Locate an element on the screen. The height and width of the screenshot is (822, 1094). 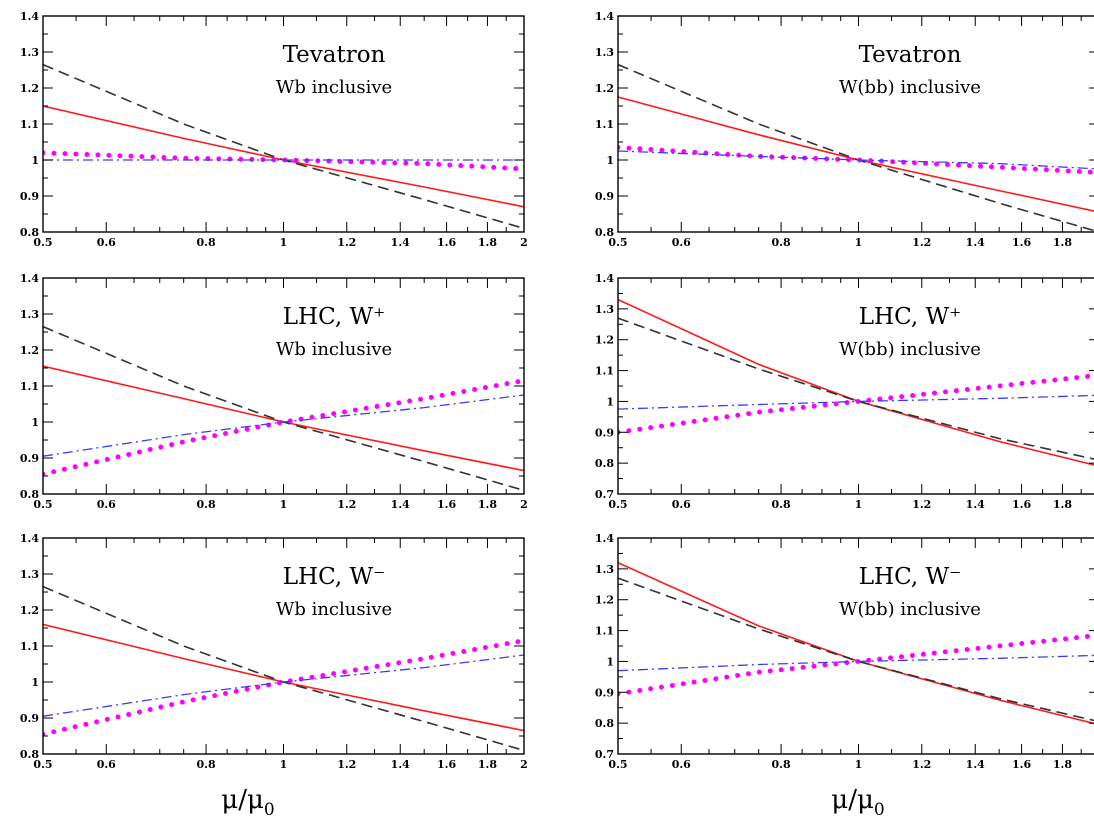
panel-title: LHC, W⁻ is located at coordinates (910, 577).